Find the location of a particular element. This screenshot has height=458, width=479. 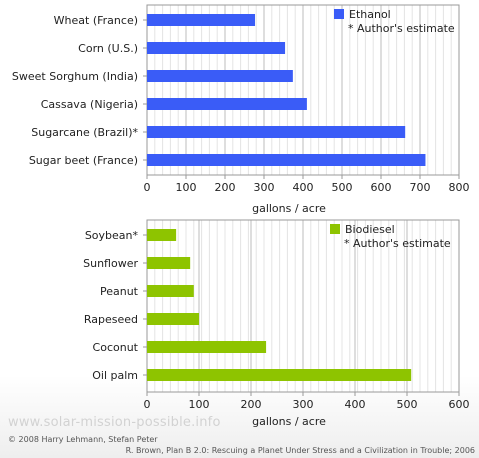

category-label: Peanut is located at coordinates (119, 291).